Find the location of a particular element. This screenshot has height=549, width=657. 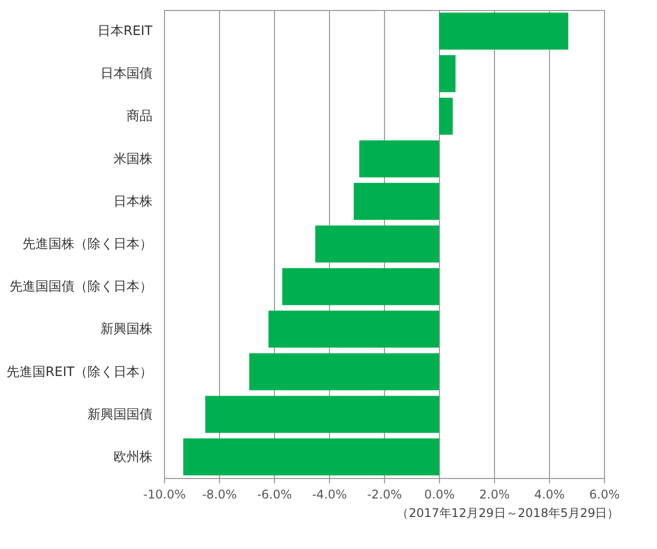

y-tick-label: 先進国国債（除く日本） is located at coordinates (81, 287).